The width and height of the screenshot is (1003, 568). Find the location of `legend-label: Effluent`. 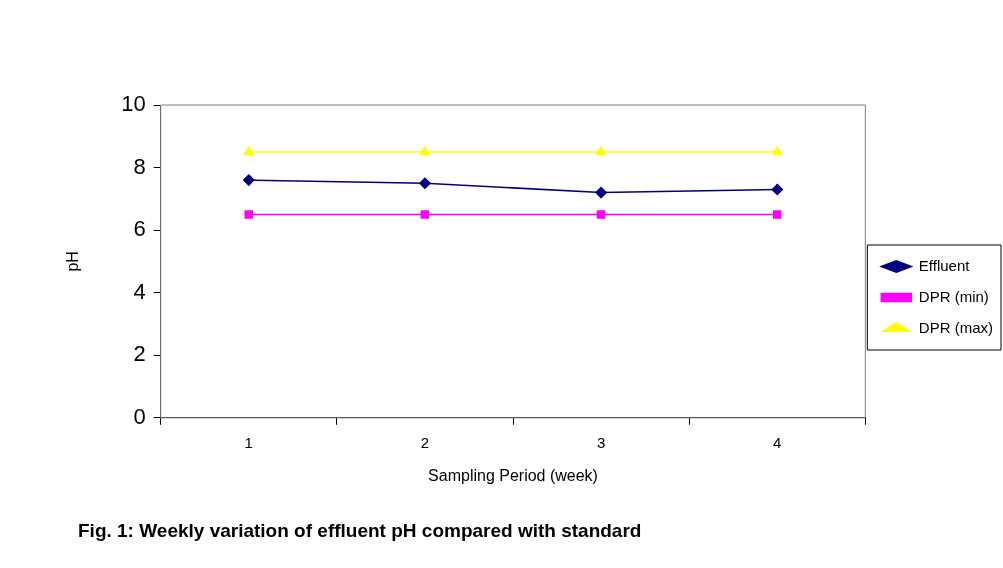

legend-label: Effluent is located at coordinates (944, 265).